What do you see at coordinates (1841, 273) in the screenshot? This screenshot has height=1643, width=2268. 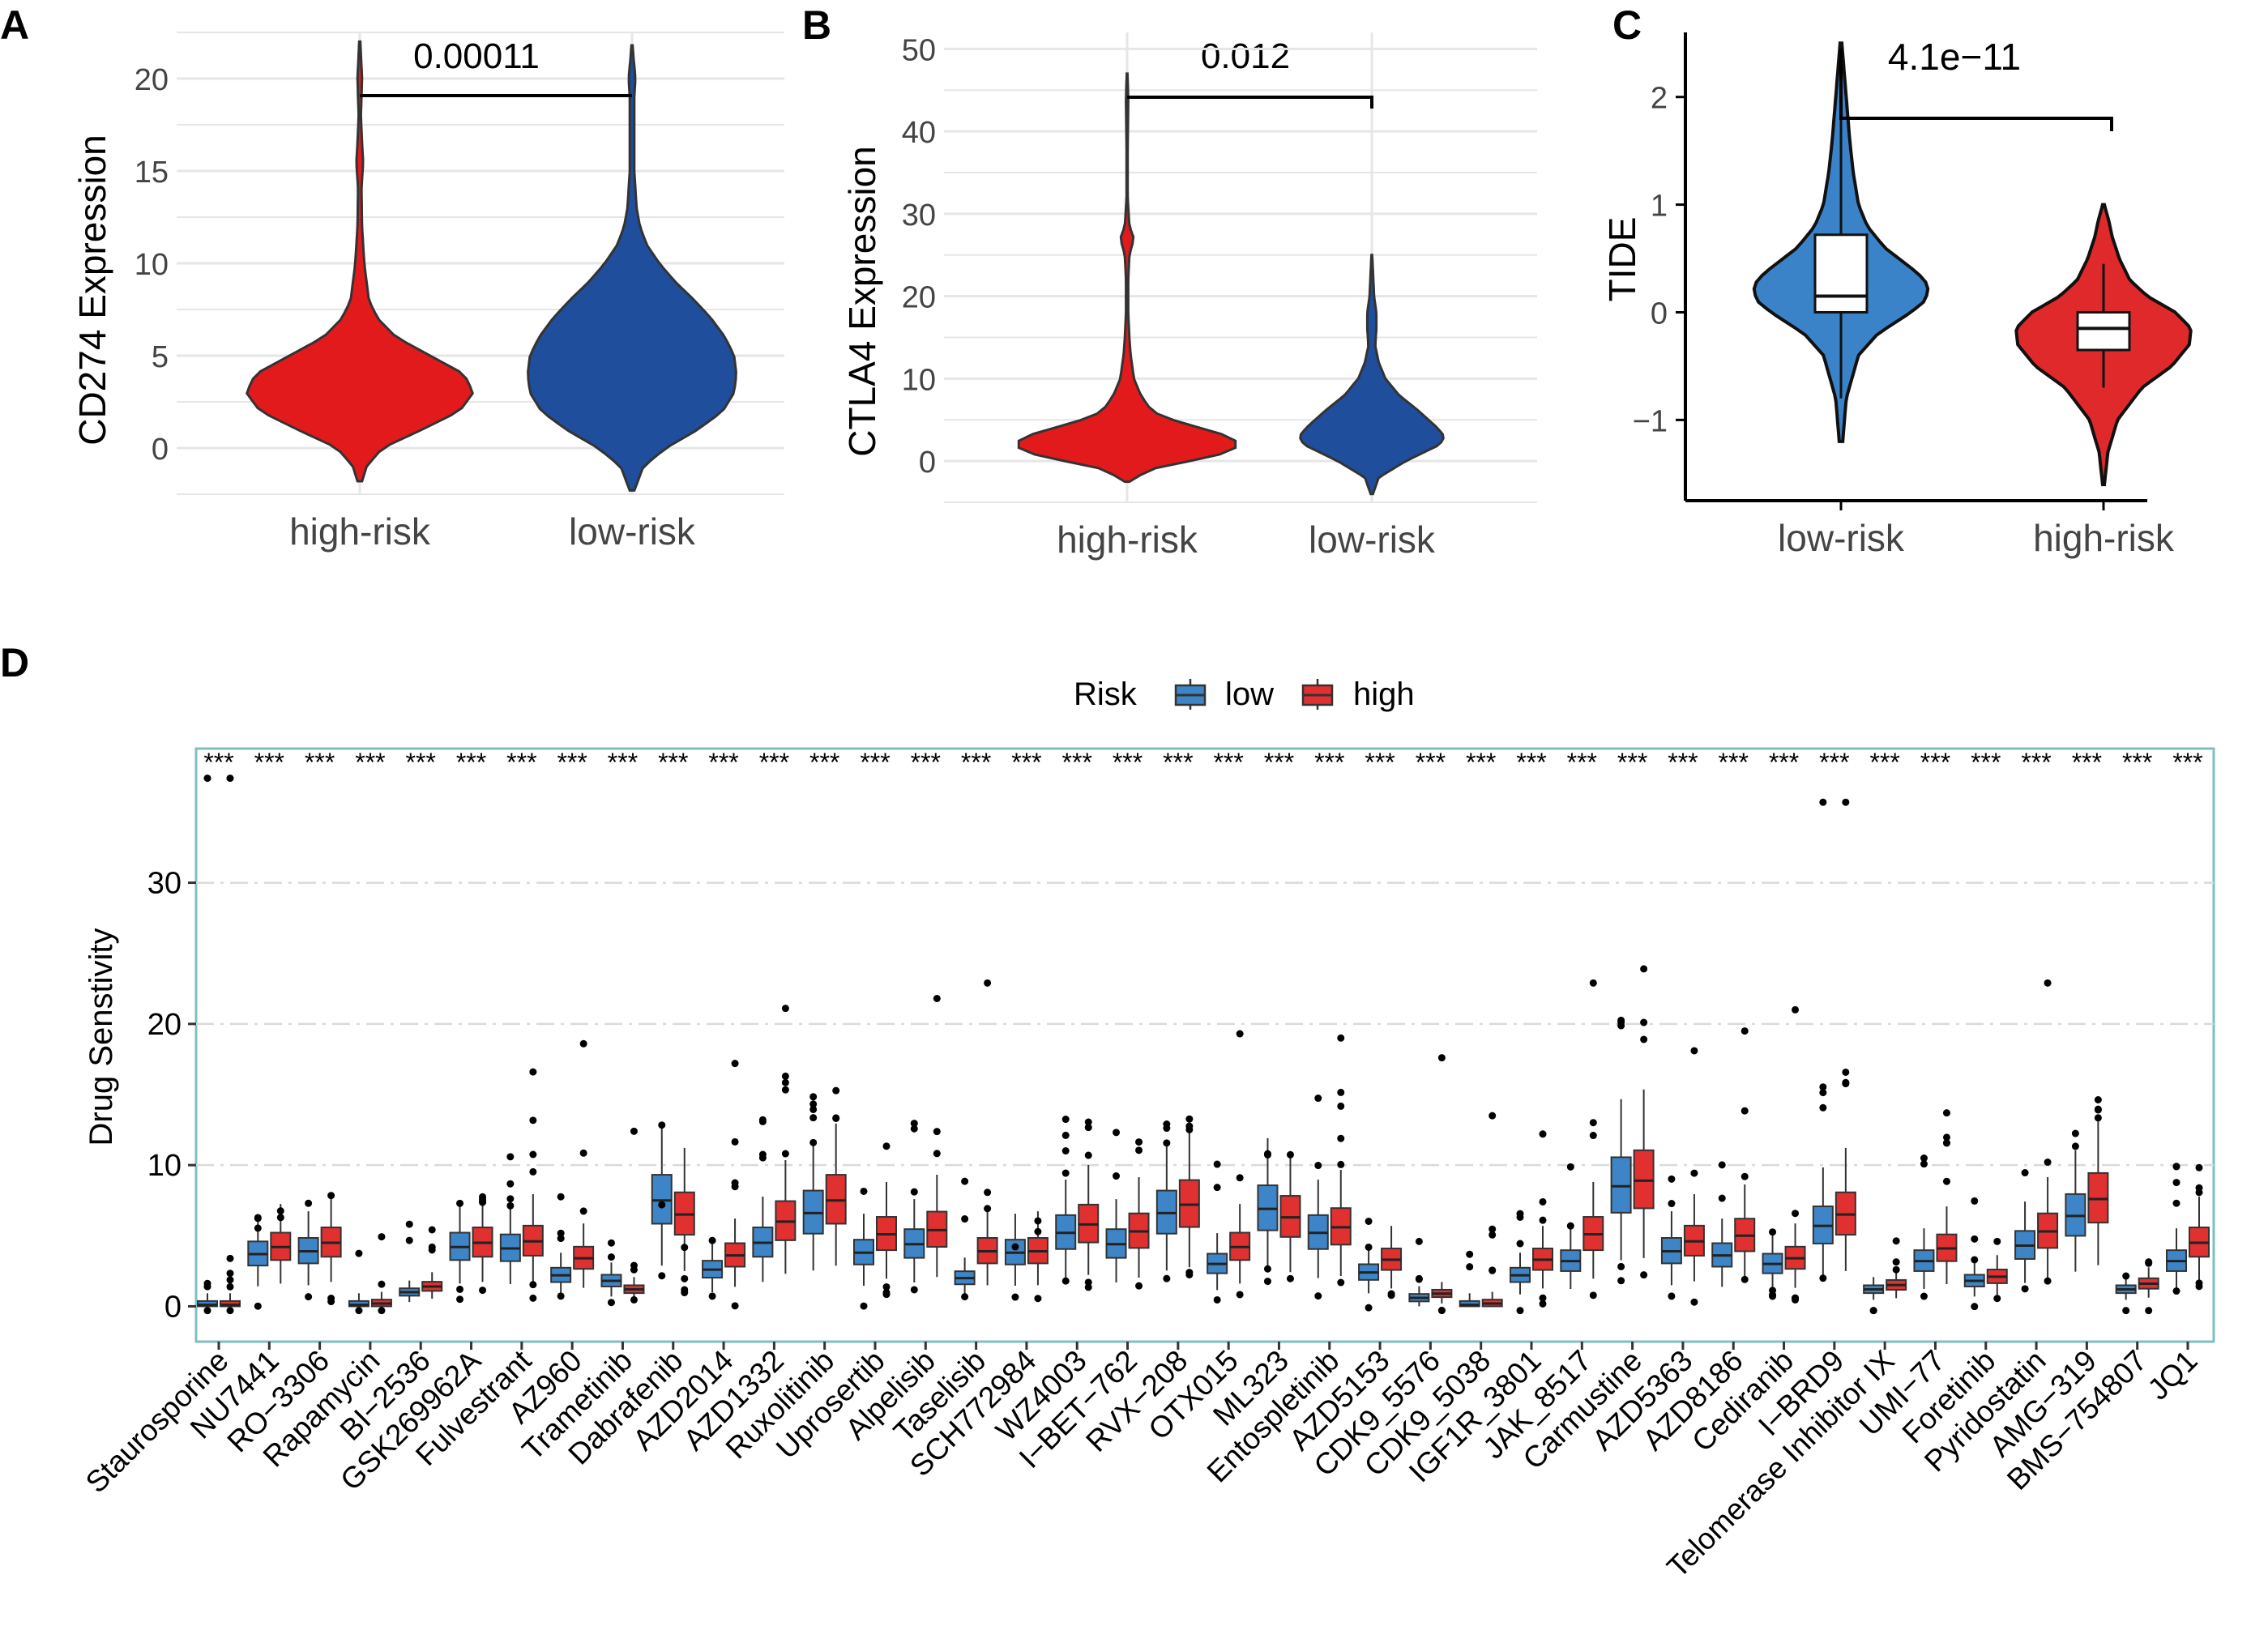 I see `box-low-risk` at bounding box center [1841, 273].